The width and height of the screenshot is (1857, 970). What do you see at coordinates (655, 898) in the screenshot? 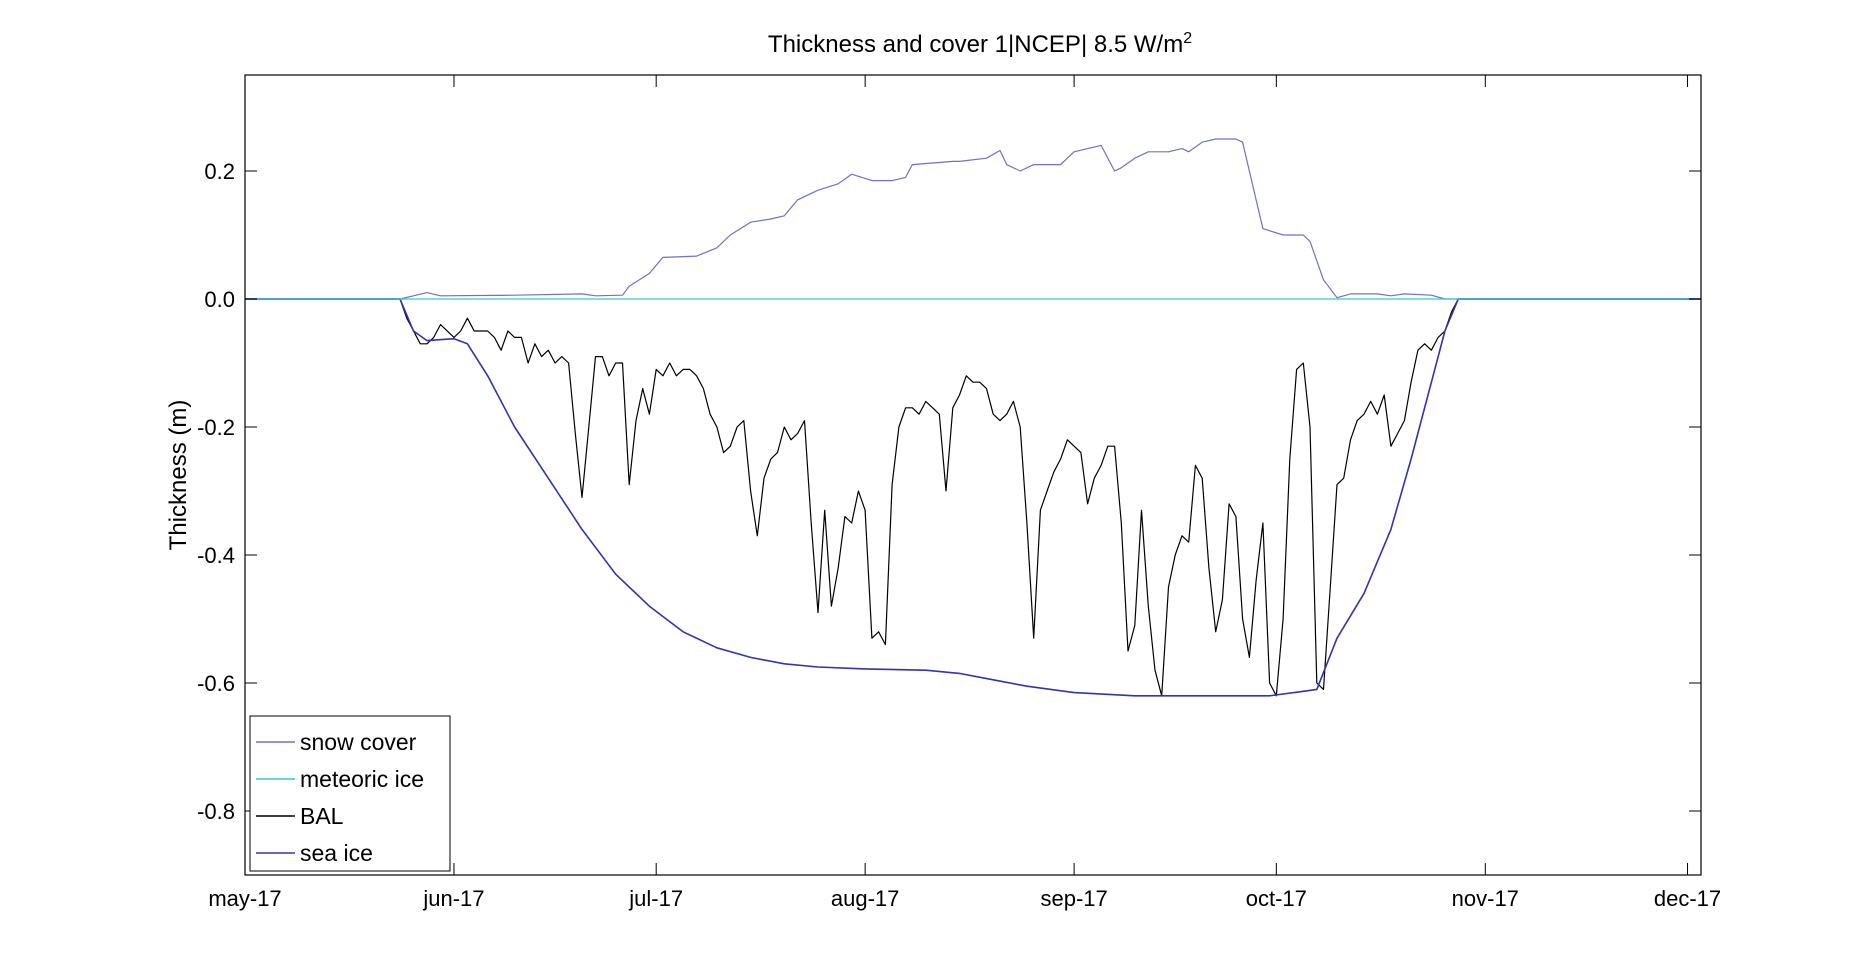
I see `x-tick-label: jul-17` at bounding box center [655, 898].